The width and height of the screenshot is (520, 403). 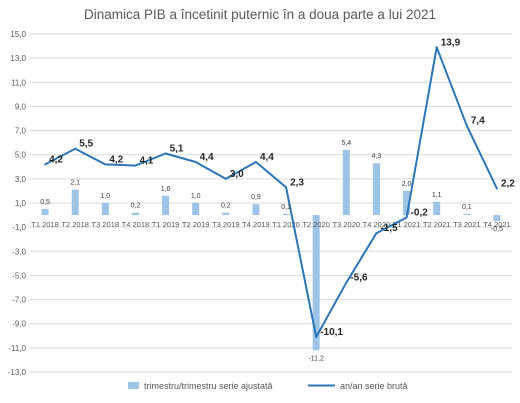 I want to click on y-tick-label: 1,0, so click(x=21, y=203).